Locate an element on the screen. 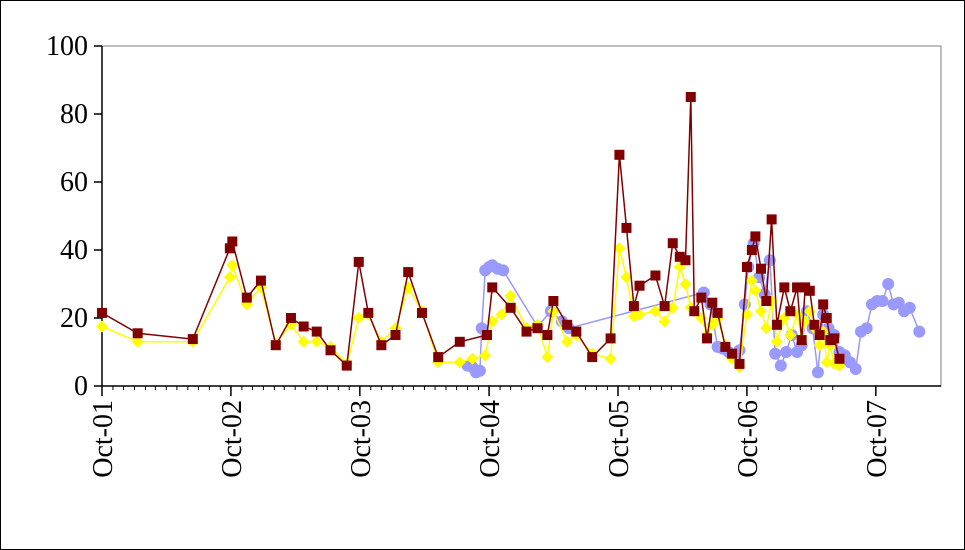 The image size is (965, 550). y-tick-label: 20 is located at coordinates (74, 318).